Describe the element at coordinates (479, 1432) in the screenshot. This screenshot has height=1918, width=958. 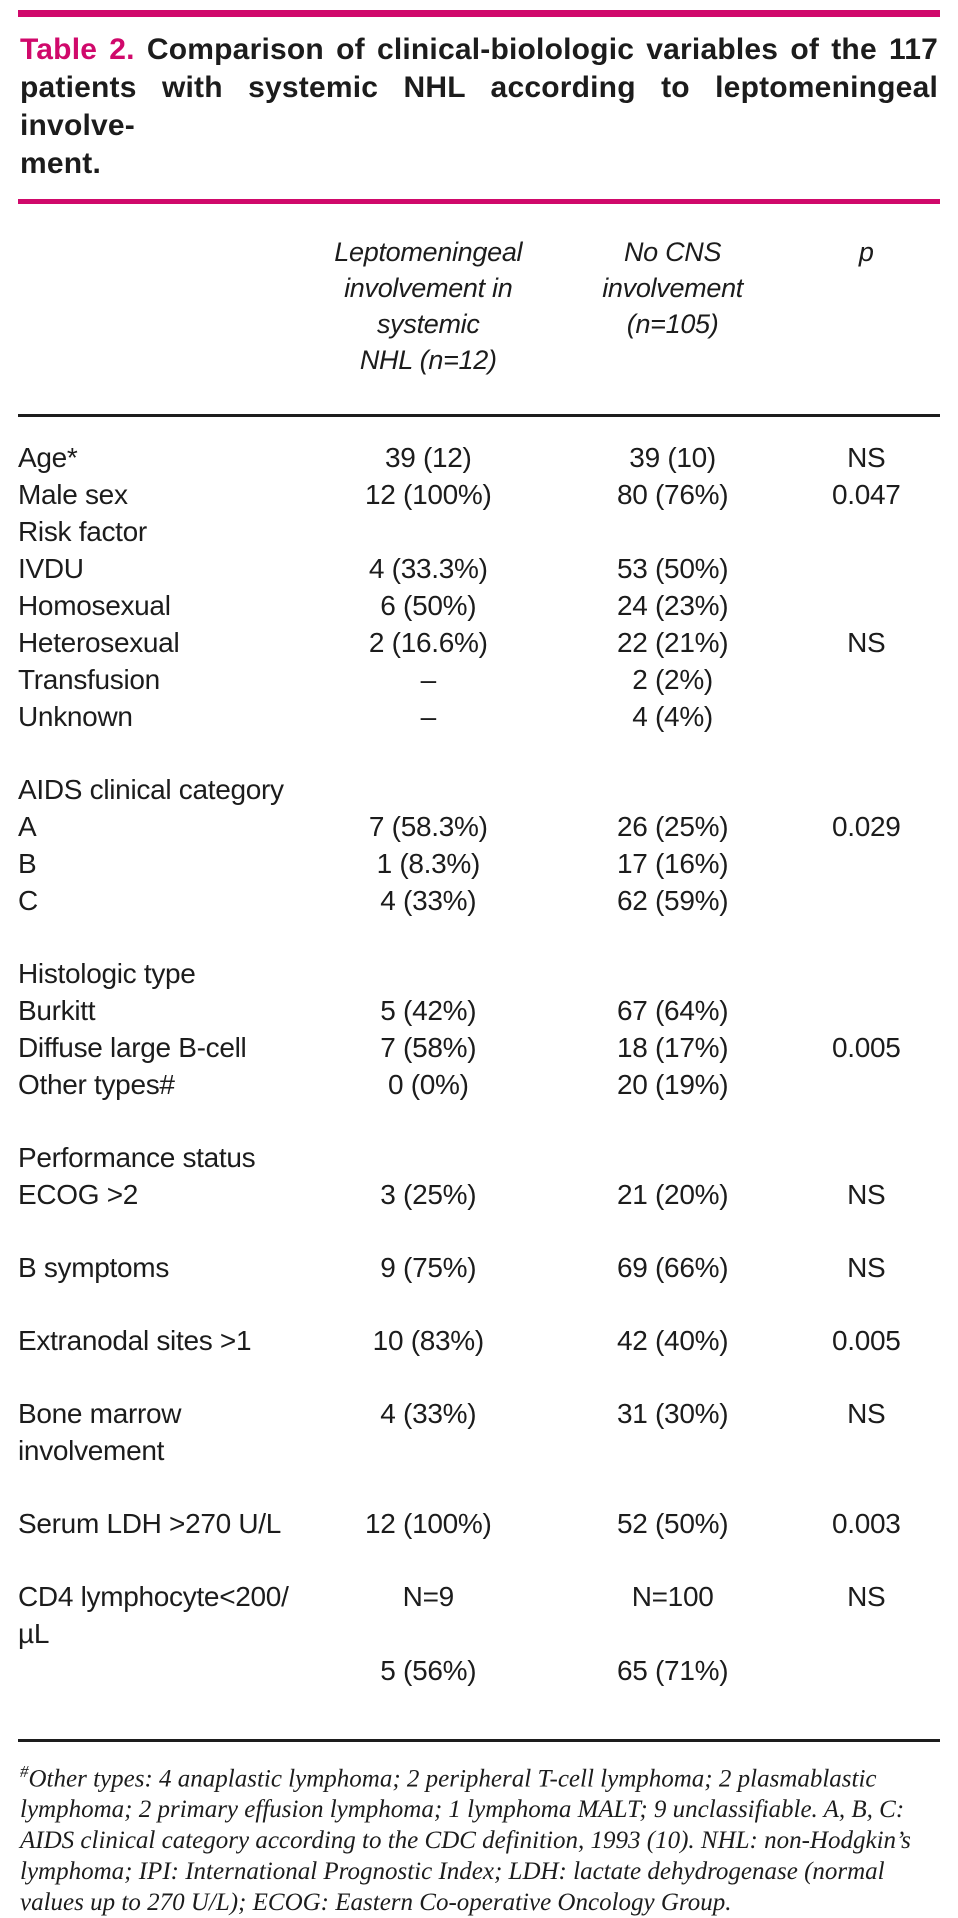
I see `table-row: Bone marrow involvement 4 (33%) 31 (30%) NS` at that location.